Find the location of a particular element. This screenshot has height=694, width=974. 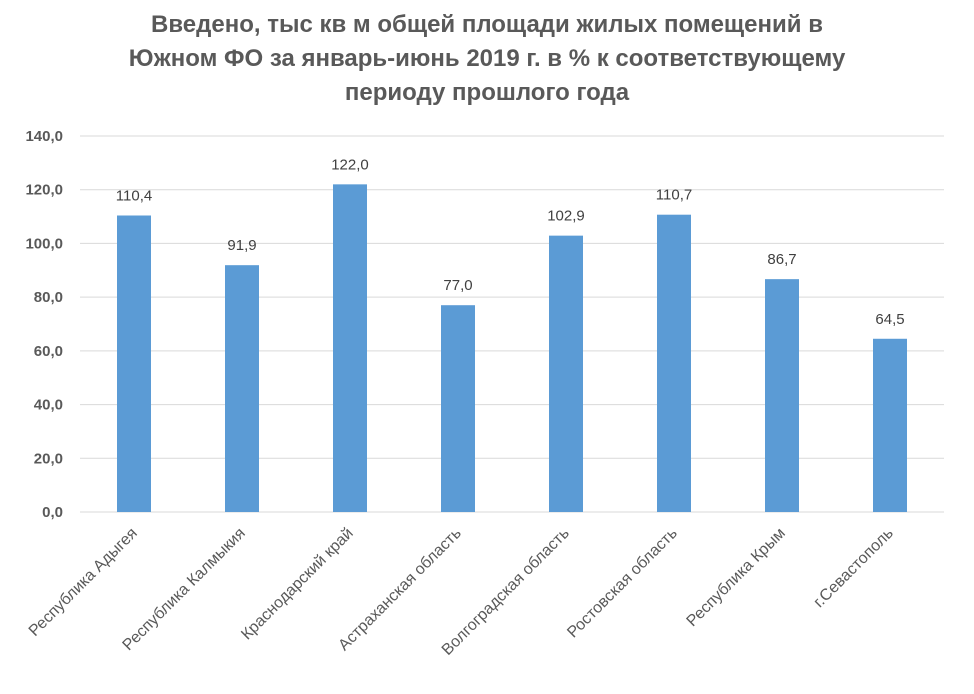

x-category-label: Волгоградская область is located at coordinates (506, 592).